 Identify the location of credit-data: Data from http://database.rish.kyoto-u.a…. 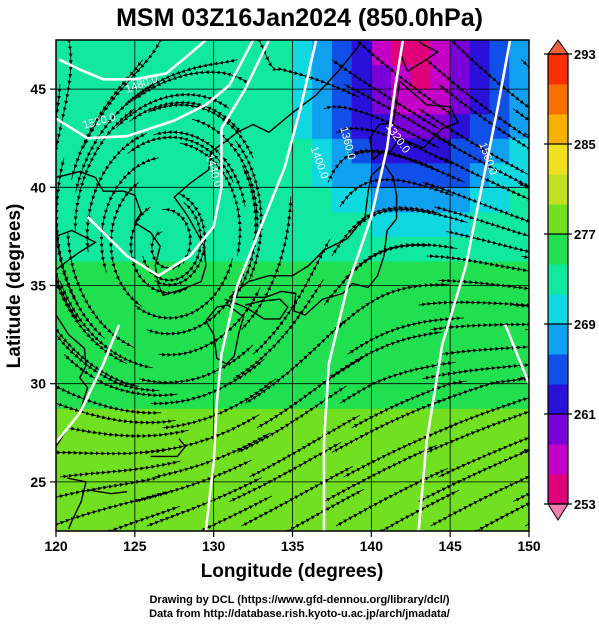
(299, 614).